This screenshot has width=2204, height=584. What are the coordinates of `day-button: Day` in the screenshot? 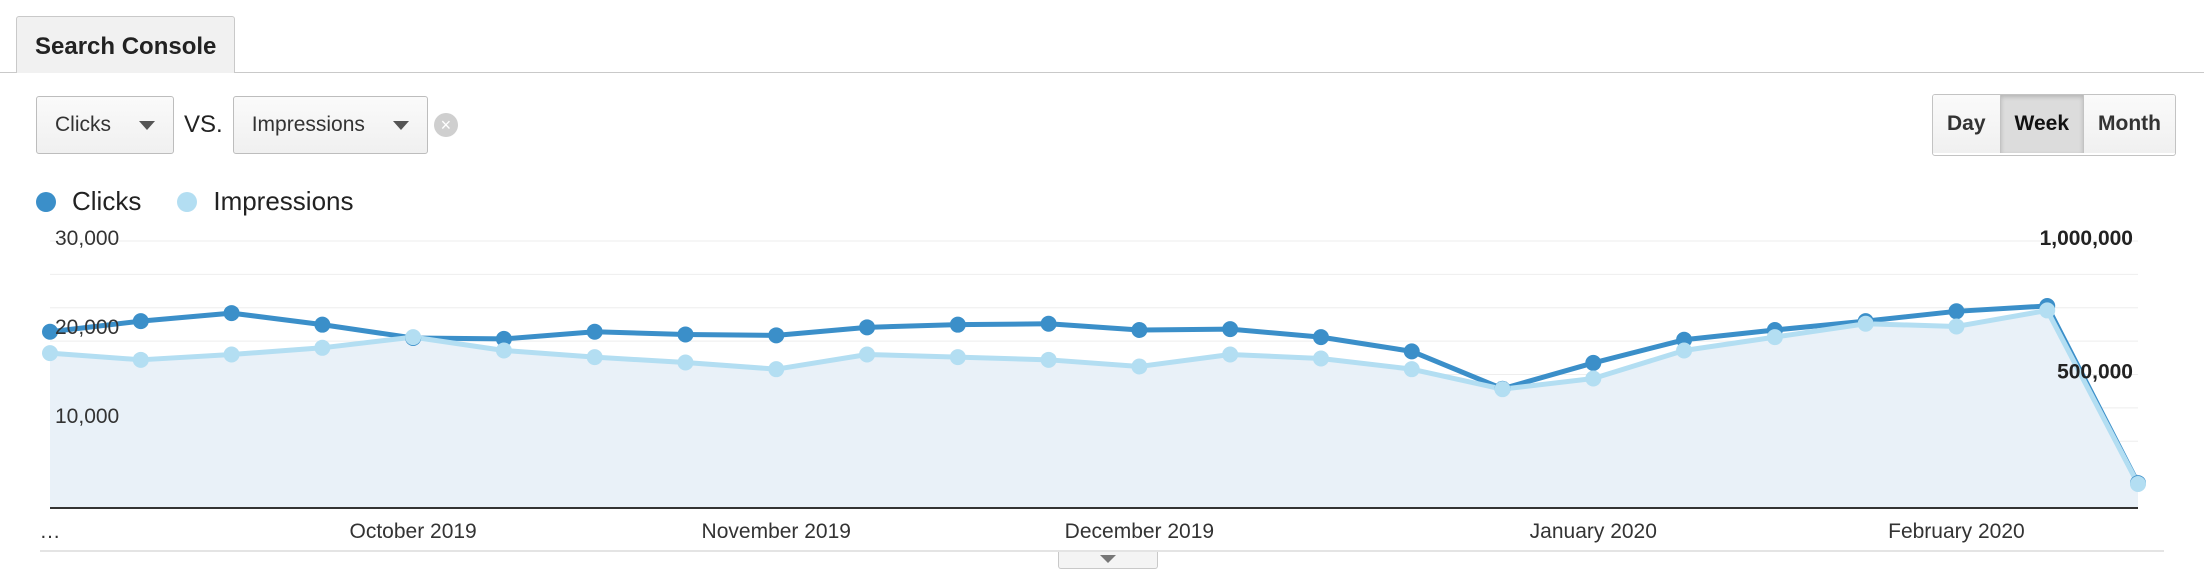 It's located at (1967, 124).